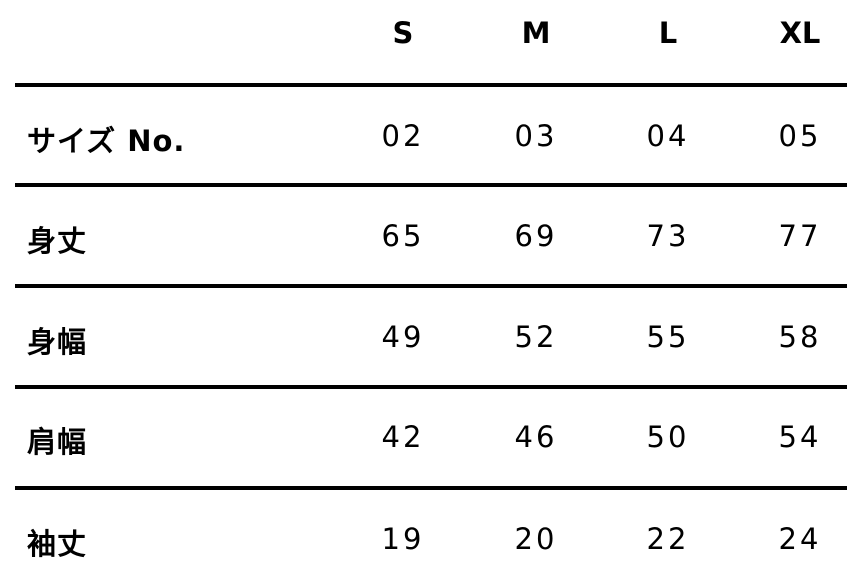 This screenshot has width=847, height=584. I want to click on table-cell: 50, so click(668, 437).